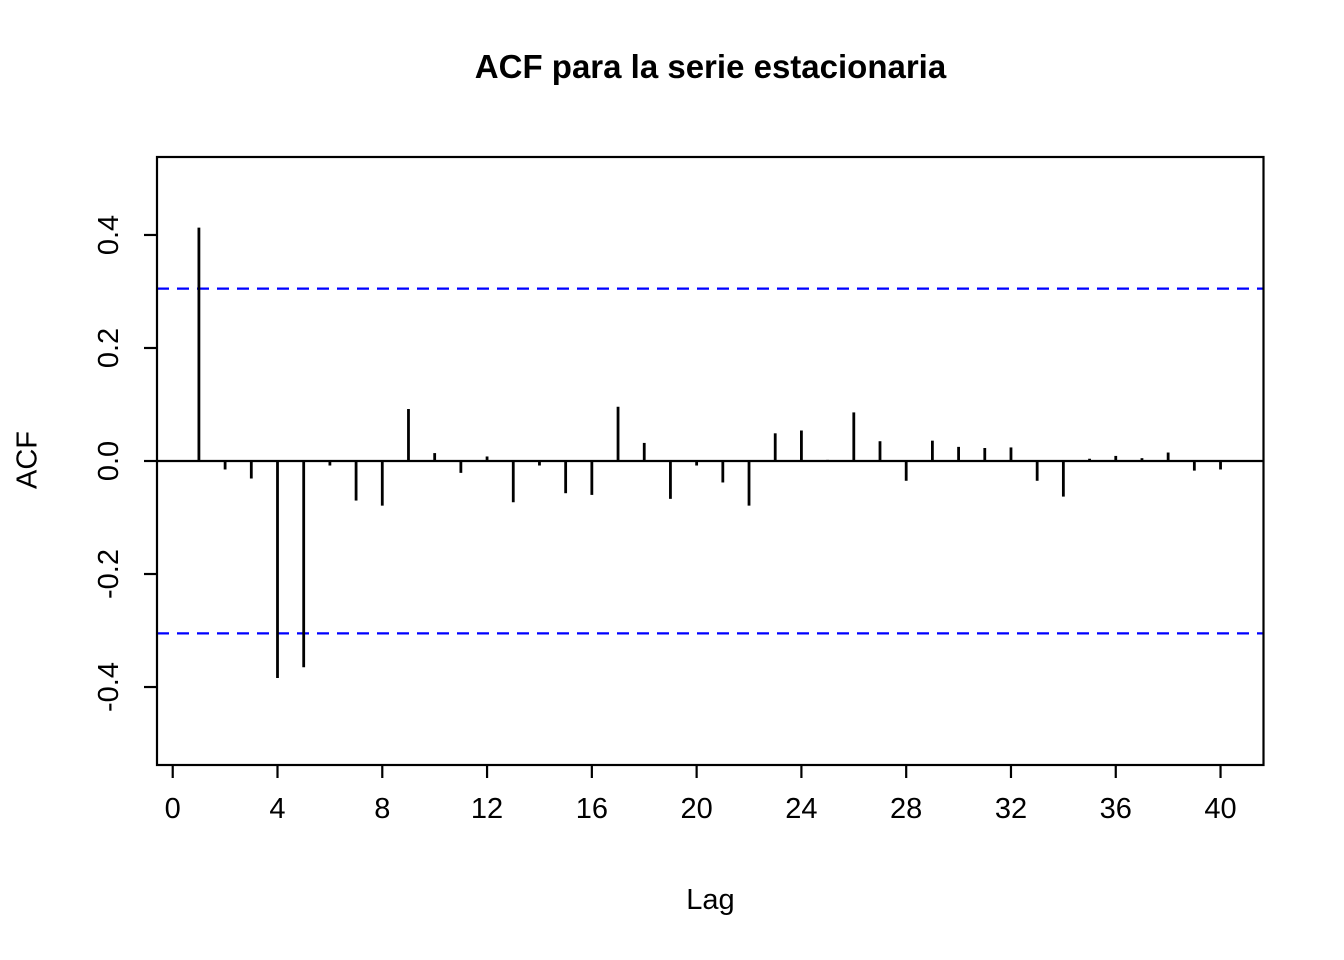  What do you see at coordinates (710, 66) in the screenshot?
I see `chart-title: ACF para la serie estacionaria` at bounding box center [710, 66].